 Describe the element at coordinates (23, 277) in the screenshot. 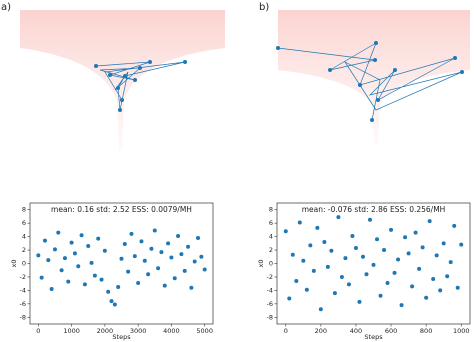

I see `y-tick-label: -2` at that location.